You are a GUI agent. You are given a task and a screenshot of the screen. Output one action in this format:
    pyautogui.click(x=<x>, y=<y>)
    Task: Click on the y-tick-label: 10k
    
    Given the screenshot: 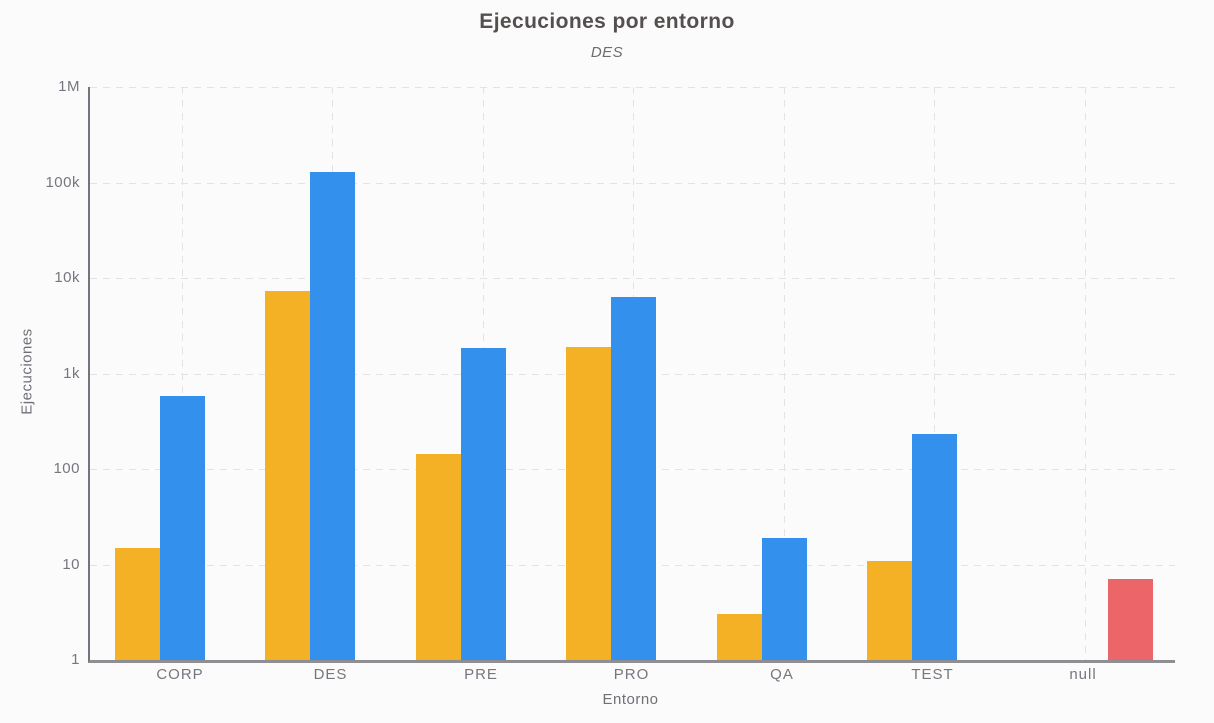 What is the action you would take?
    pyautogui.click(x=67, y=277)
    